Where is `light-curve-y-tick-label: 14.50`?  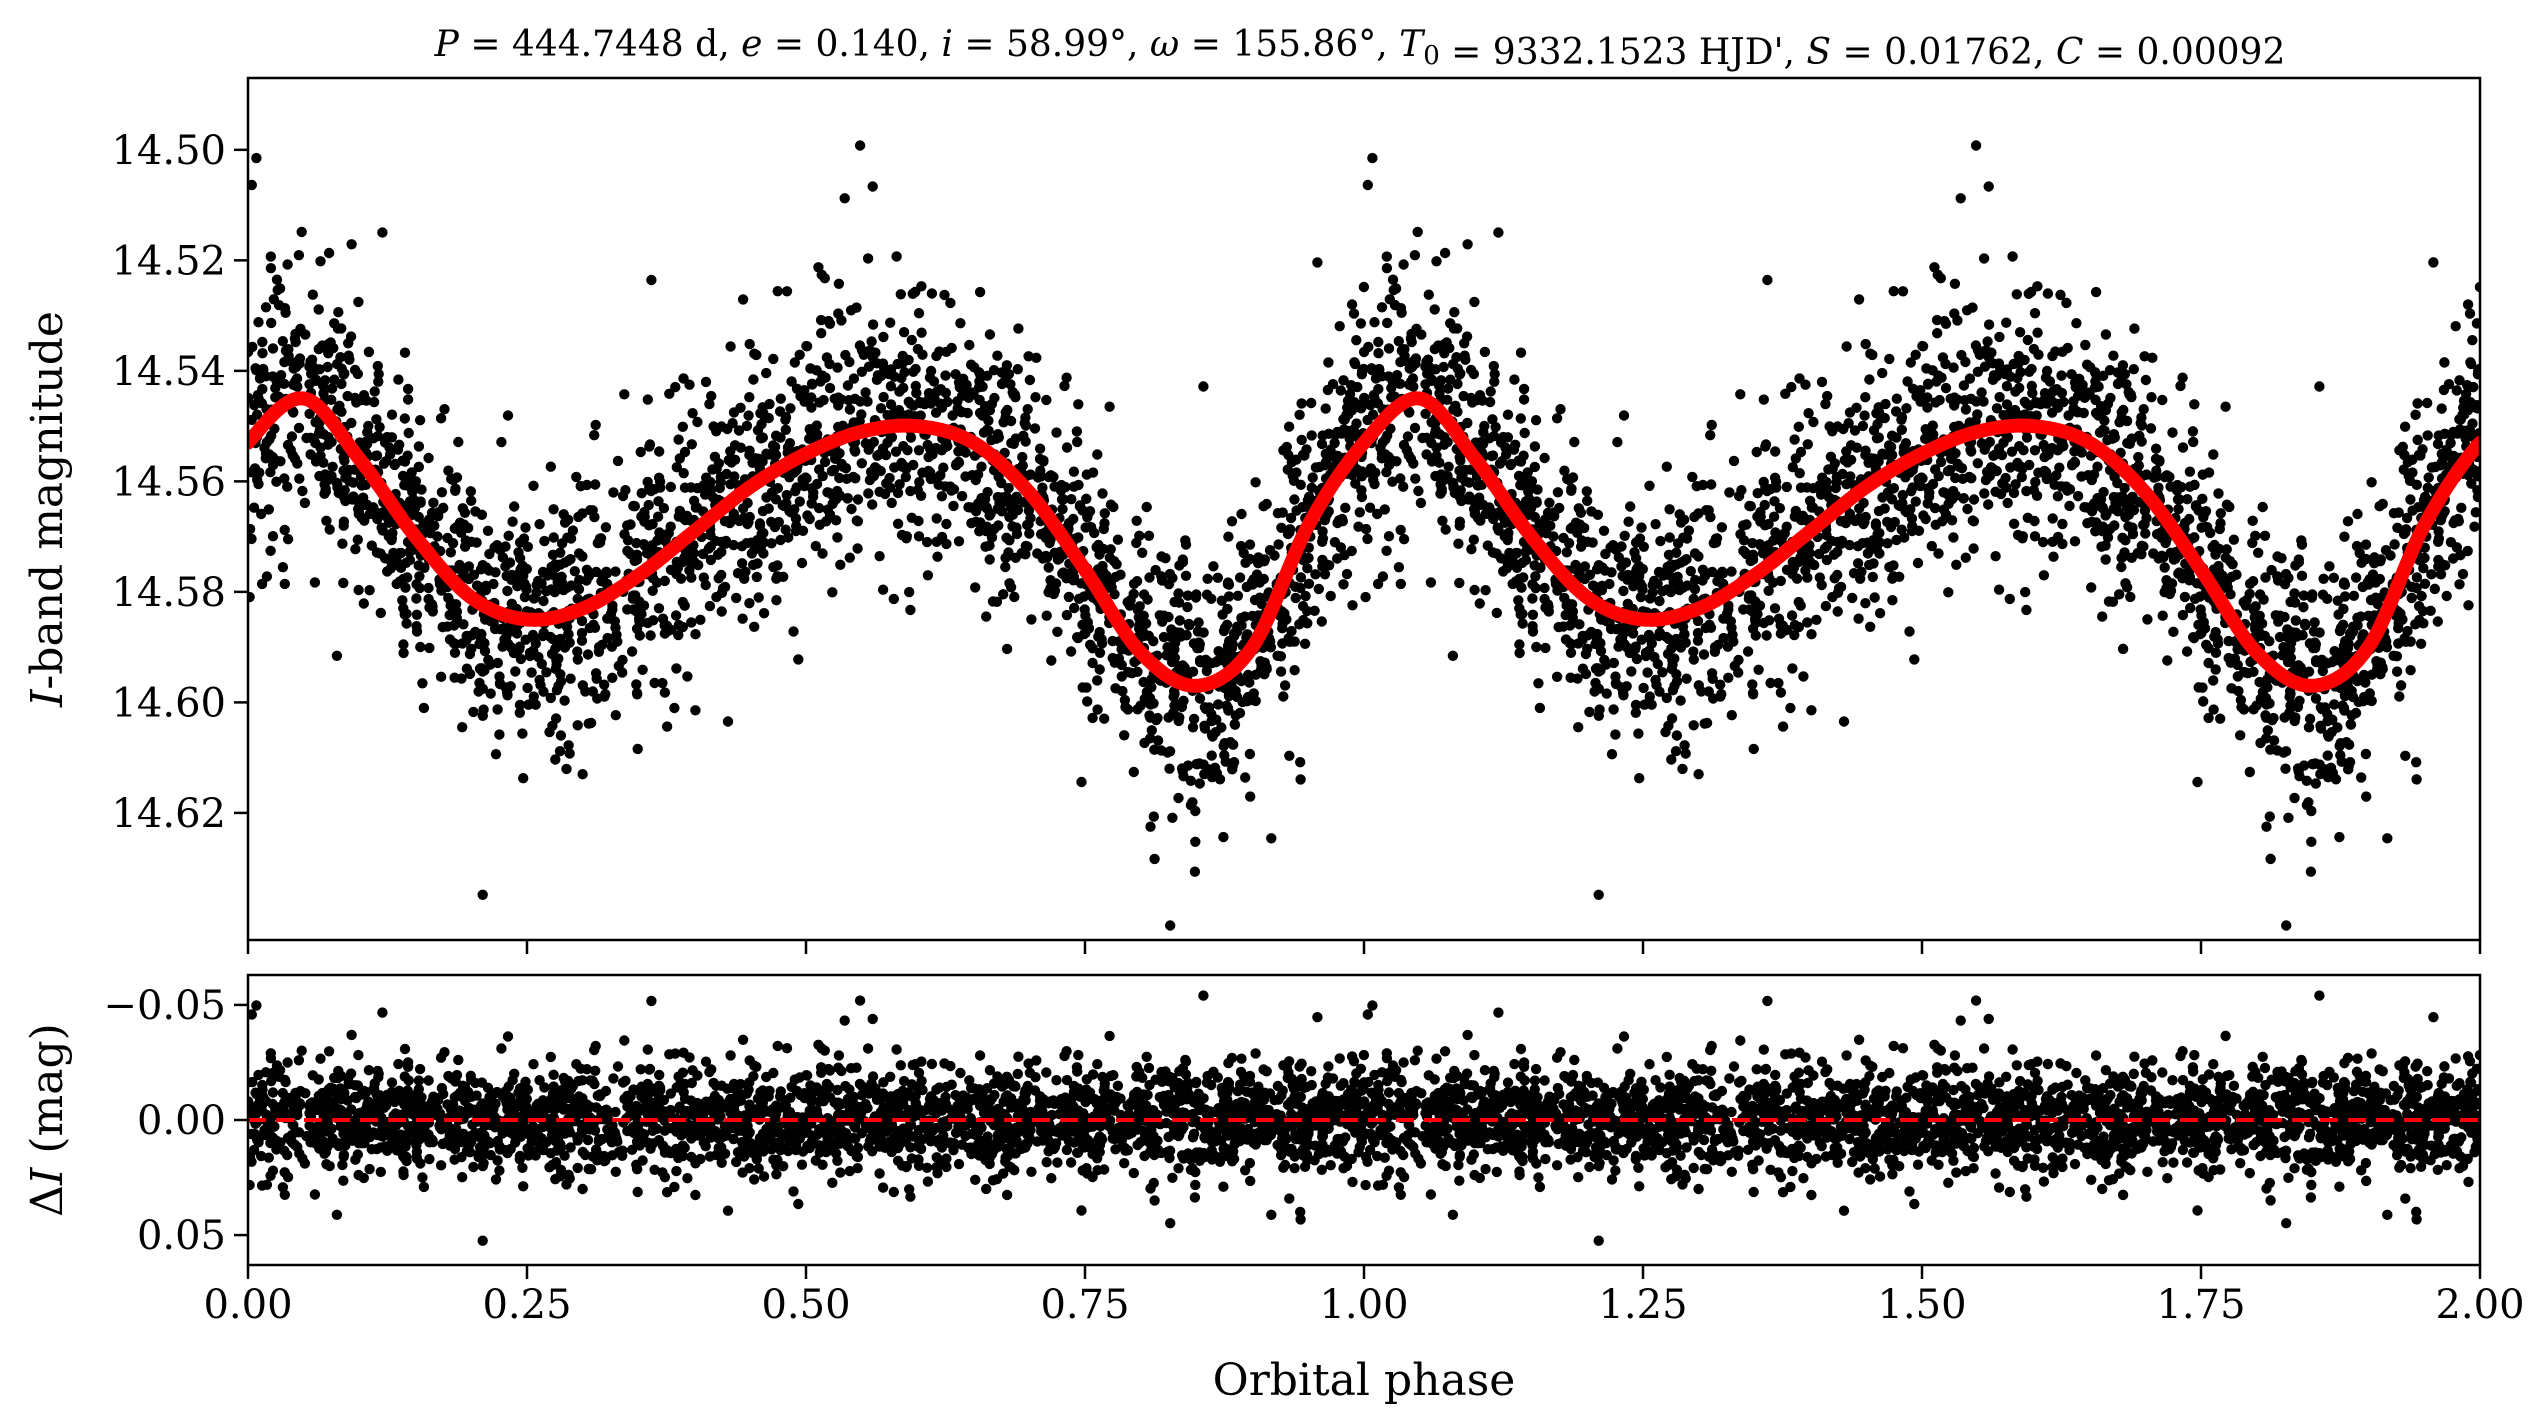
light-curve-y-tick-label: 14.50 is located at coordinates (168, 151).